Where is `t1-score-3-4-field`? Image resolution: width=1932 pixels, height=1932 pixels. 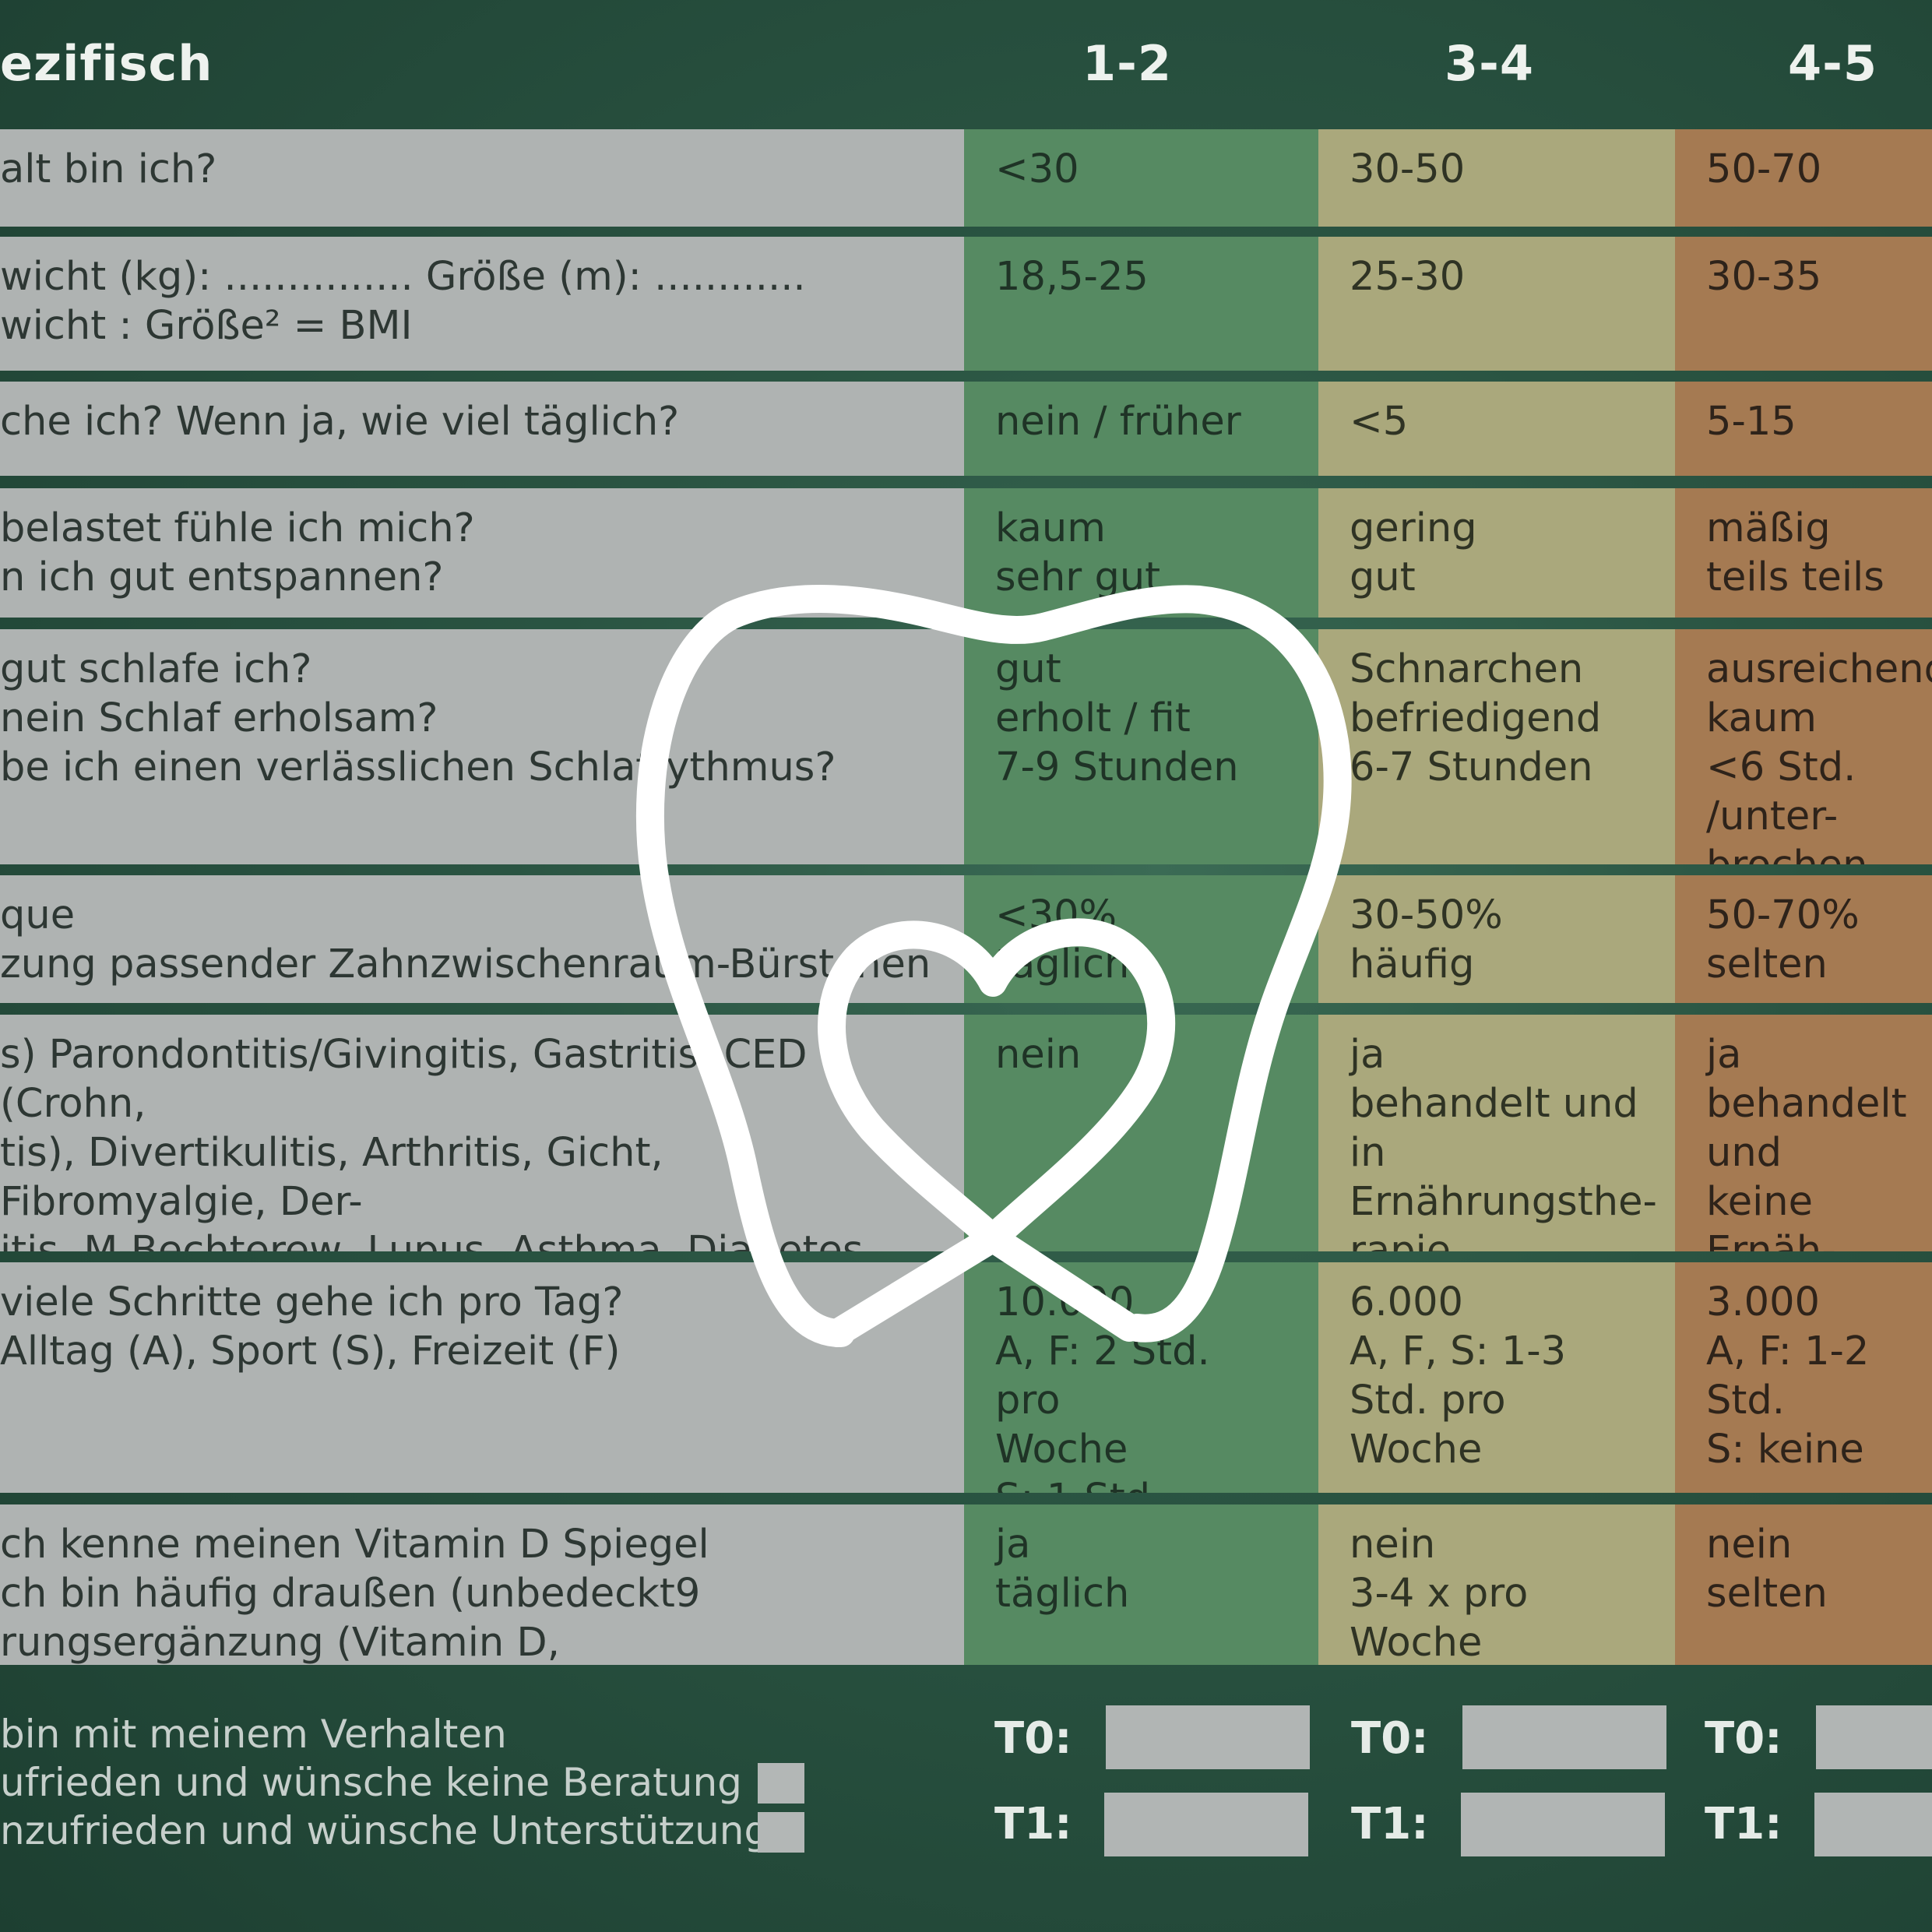
t1-score-3-4-field is located at coordinates (1563, 1824).